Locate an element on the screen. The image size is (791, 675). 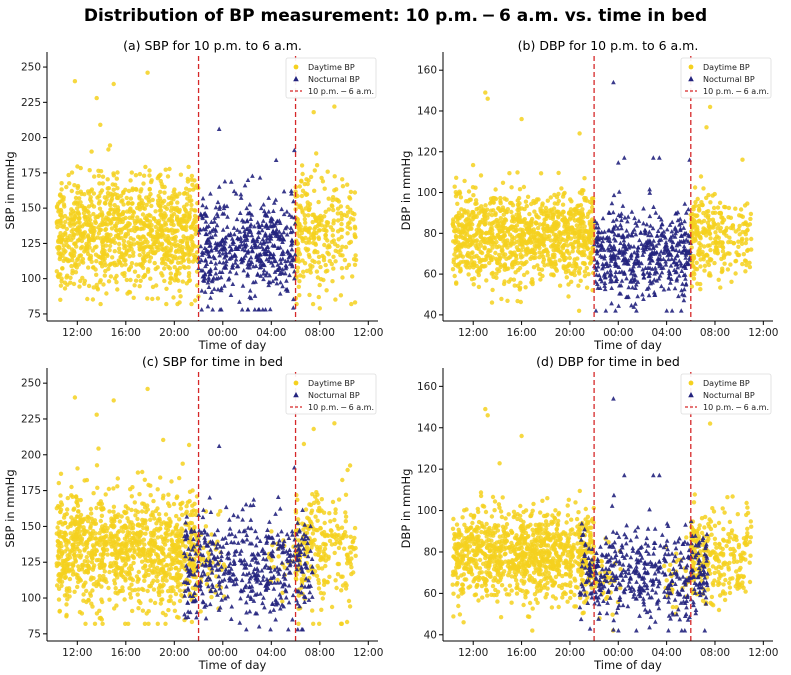
x-tick-label: 08:00 is located at coordinates (715, 333).